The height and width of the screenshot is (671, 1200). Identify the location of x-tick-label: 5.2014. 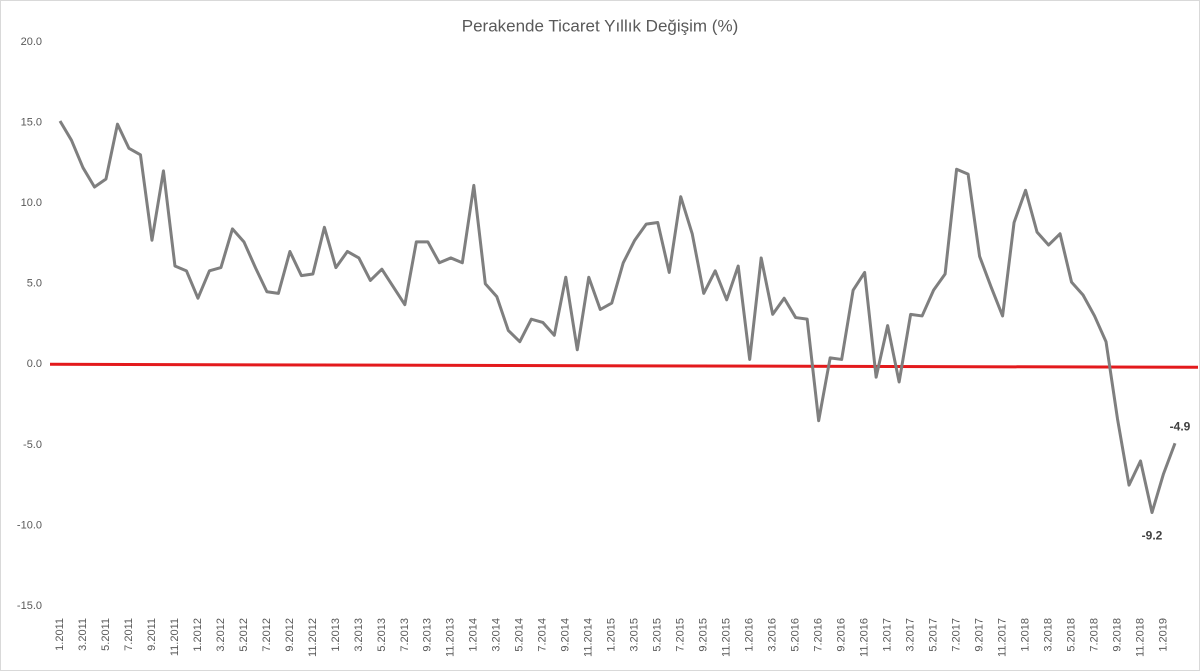
(520, 635).